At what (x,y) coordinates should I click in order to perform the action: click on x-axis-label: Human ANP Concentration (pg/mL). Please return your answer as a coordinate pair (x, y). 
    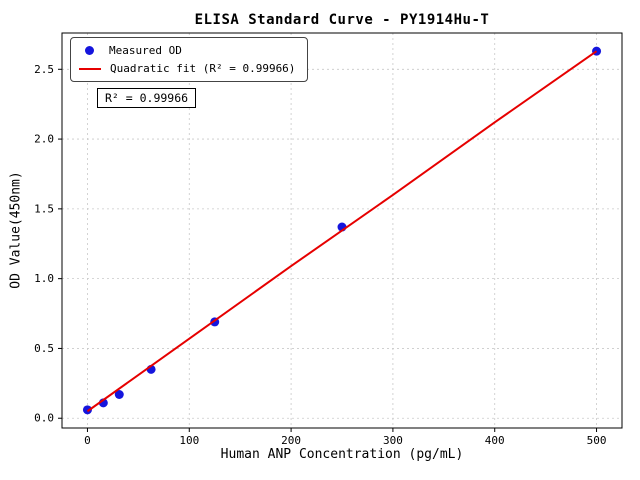
    Looking at the image, I should click on (342, 454).